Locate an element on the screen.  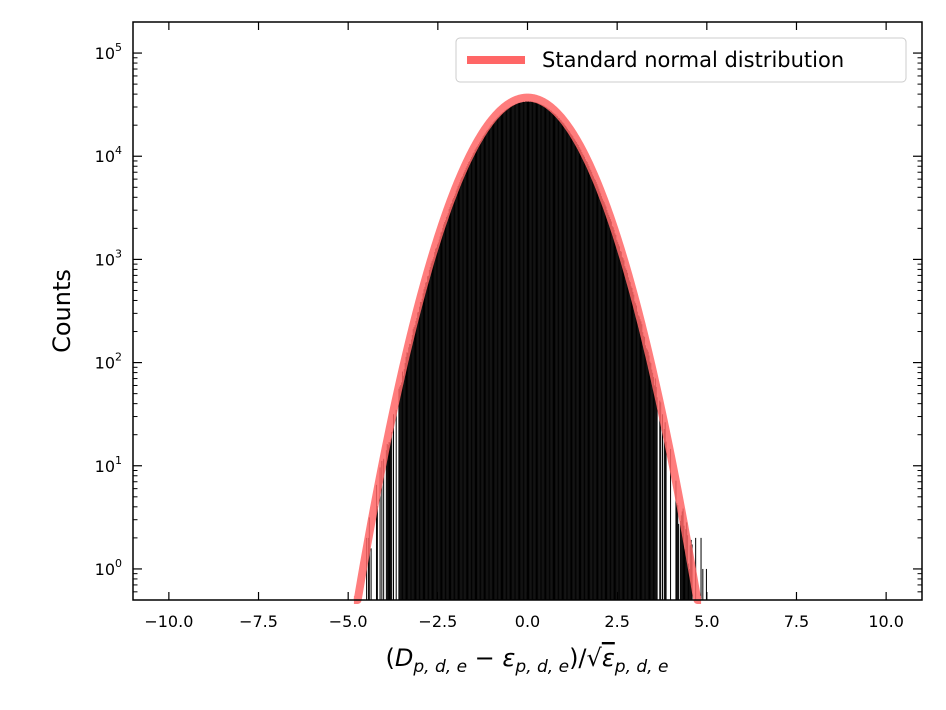
x-axis-title: (Dp, d, e − εp, d, e)/√εp, d, e is located at coordinates (527, 660).